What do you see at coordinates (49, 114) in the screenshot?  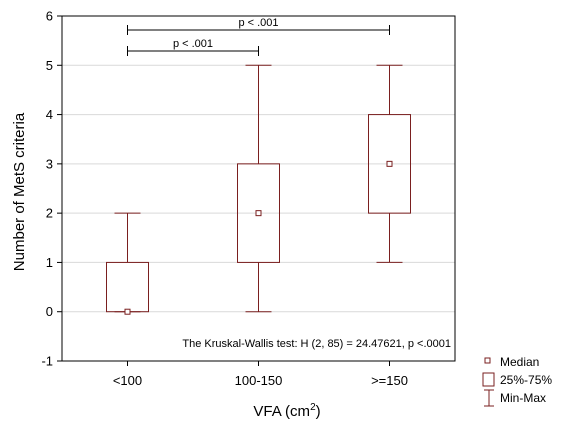 I see `y-tick-label-4: 4` at bounding box center [49, 114].